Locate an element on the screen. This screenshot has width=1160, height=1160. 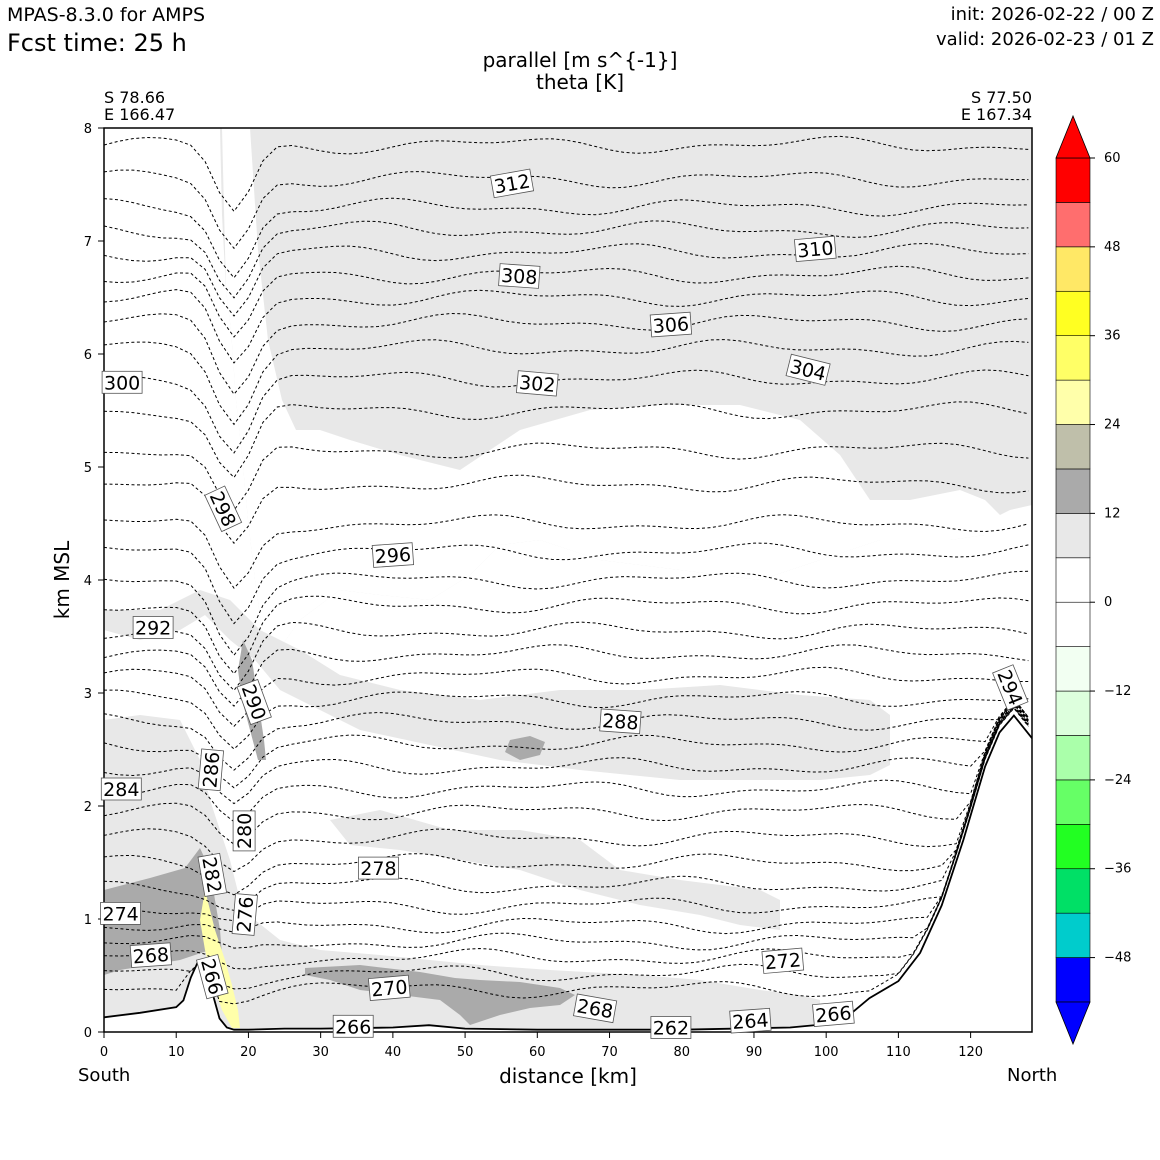
theta-label-text: 308 is located at coordinates (519, 277).